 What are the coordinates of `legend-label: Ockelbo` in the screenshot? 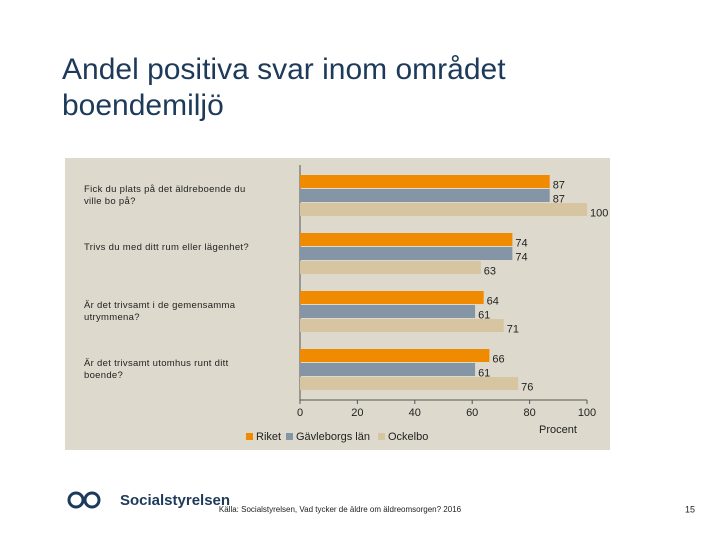 It's located at (408, 437).